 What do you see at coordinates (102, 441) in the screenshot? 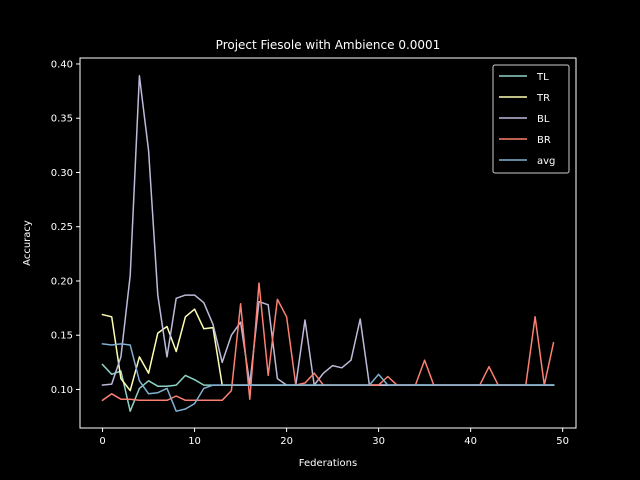
I see `x-tick-label: 0` at bounding box center [102, 441].